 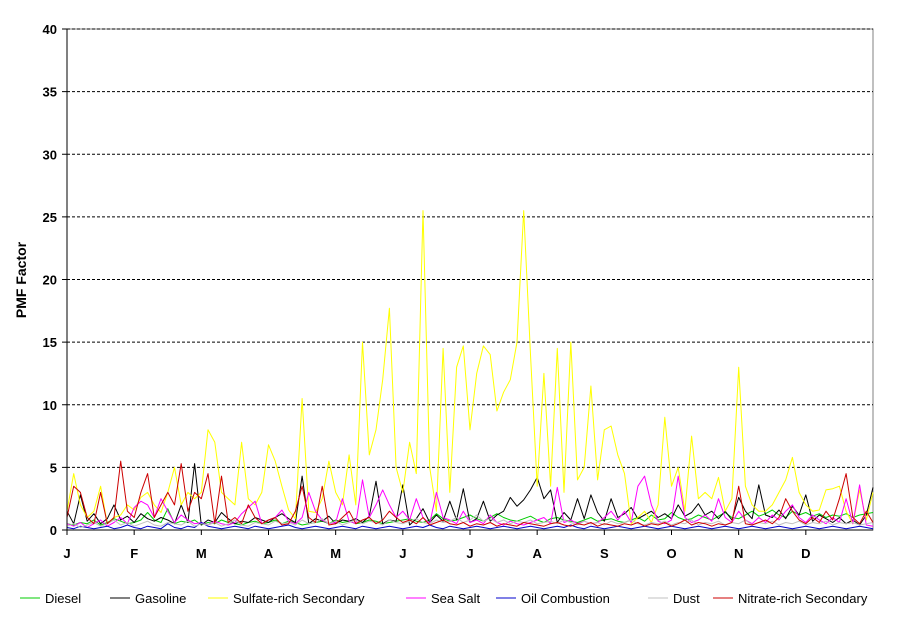 What do you see at coordinates (50, 342) in the screenshot?
I see `y-tick-label: 15` at bounding box center [50, 342].